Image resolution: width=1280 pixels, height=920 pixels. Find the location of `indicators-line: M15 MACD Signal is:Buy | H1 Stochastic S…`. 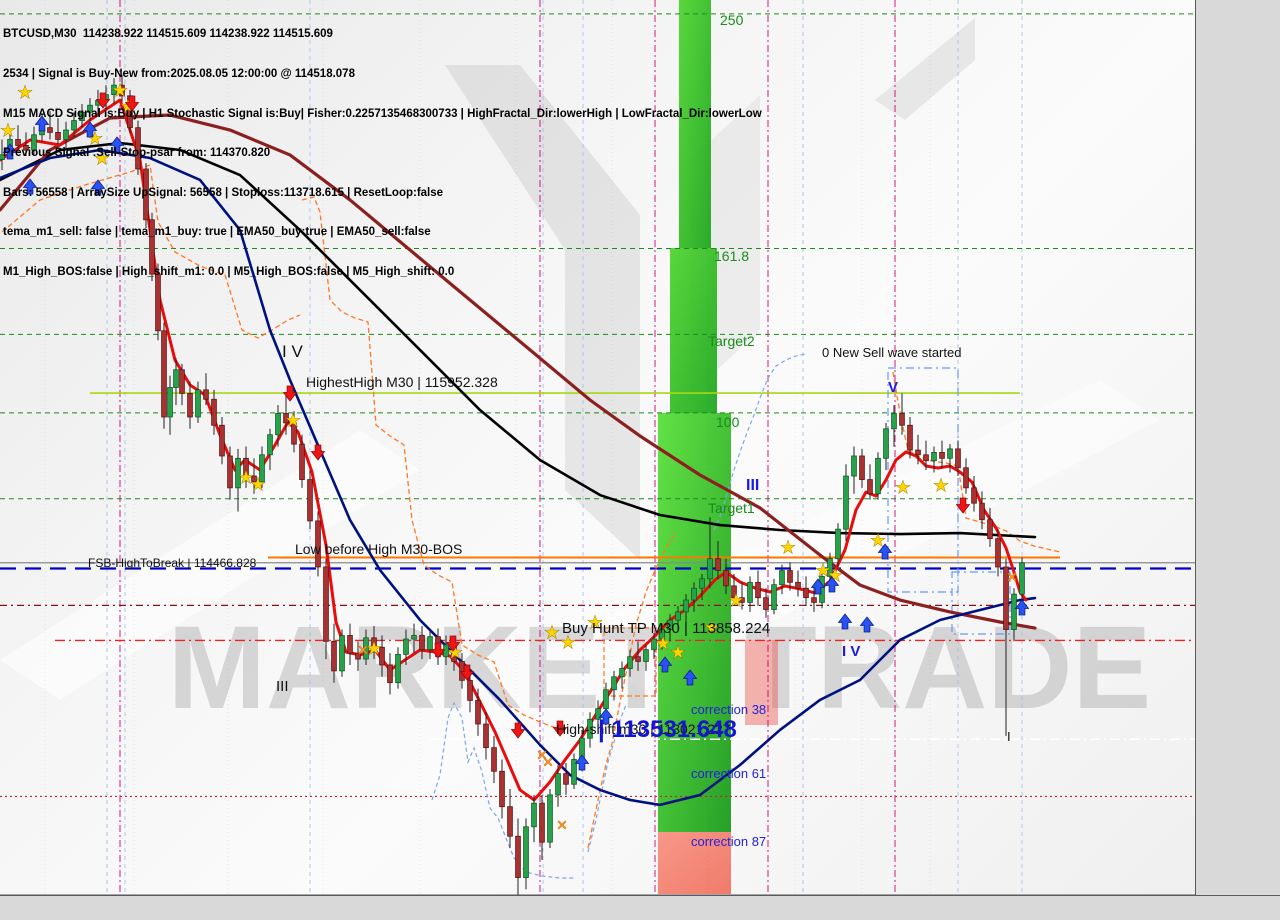

indicators-line: M15 MACD Signal is:Buy | H1 Stochastic S… is located at coordinates (382, 113).